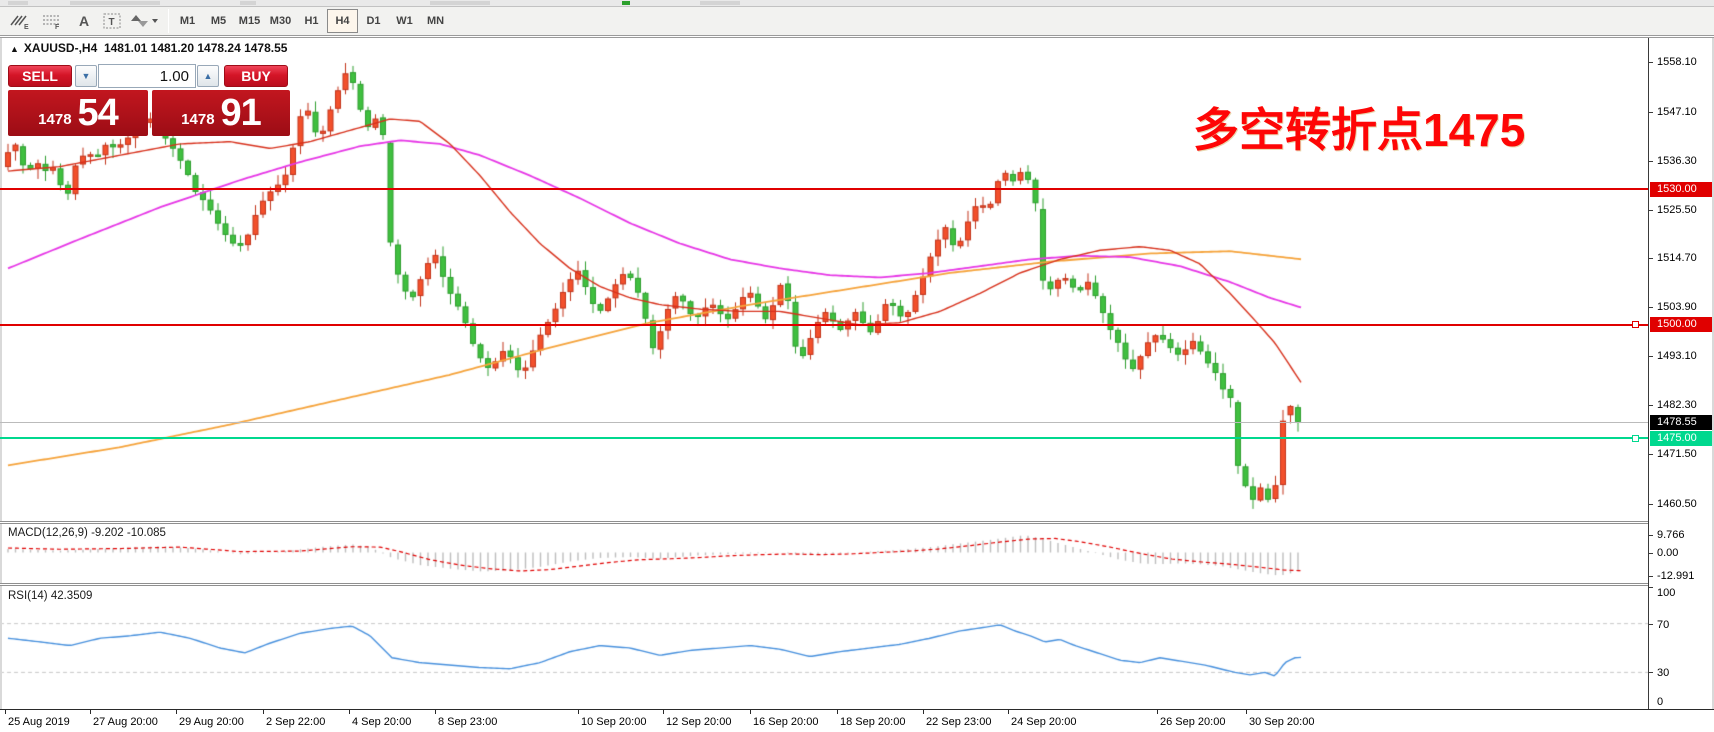 The height and width of the screenshot is (732, 1714). I want to click on timeframe-M1: M1, so click(187, 21).